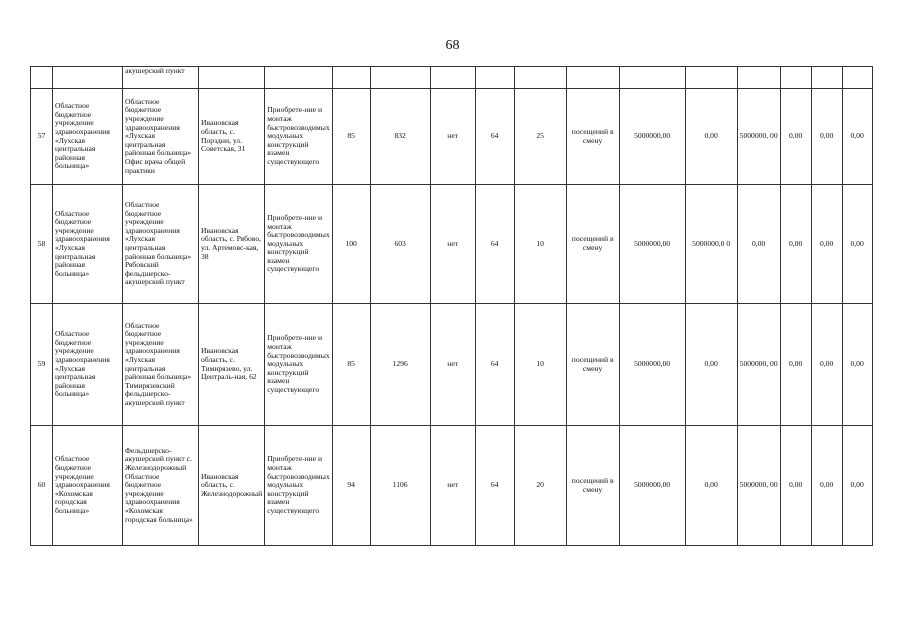  What do you see at coordinates (231, 485) in the screenshot?
I see `cell-address: Ивановская область, с. Железнодорожный` at bounding box center [231, 485].